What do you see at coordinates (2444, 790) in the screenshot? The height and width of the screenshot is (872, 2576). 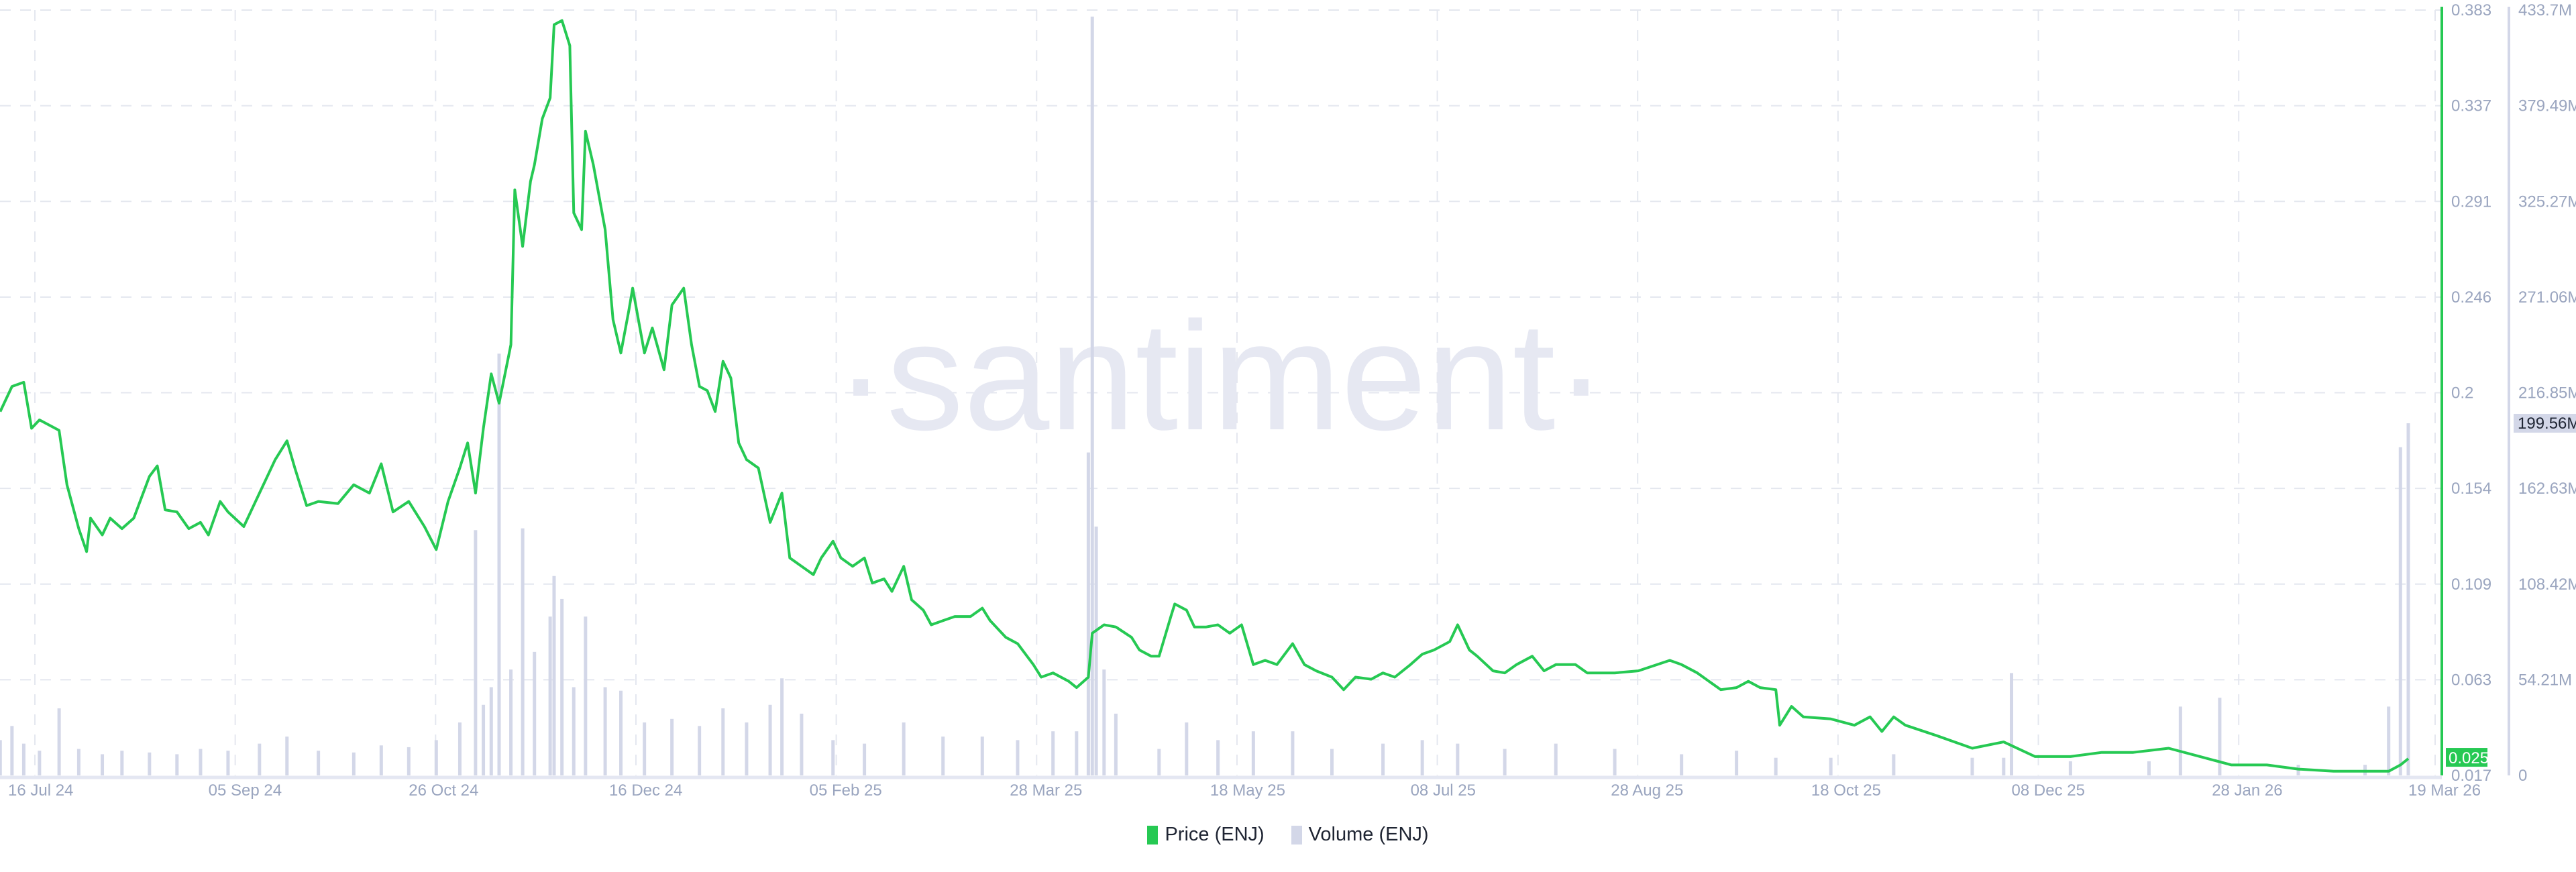 I see `x-tick-label: 19 Mar 26` at bounding box center [2444, 790].